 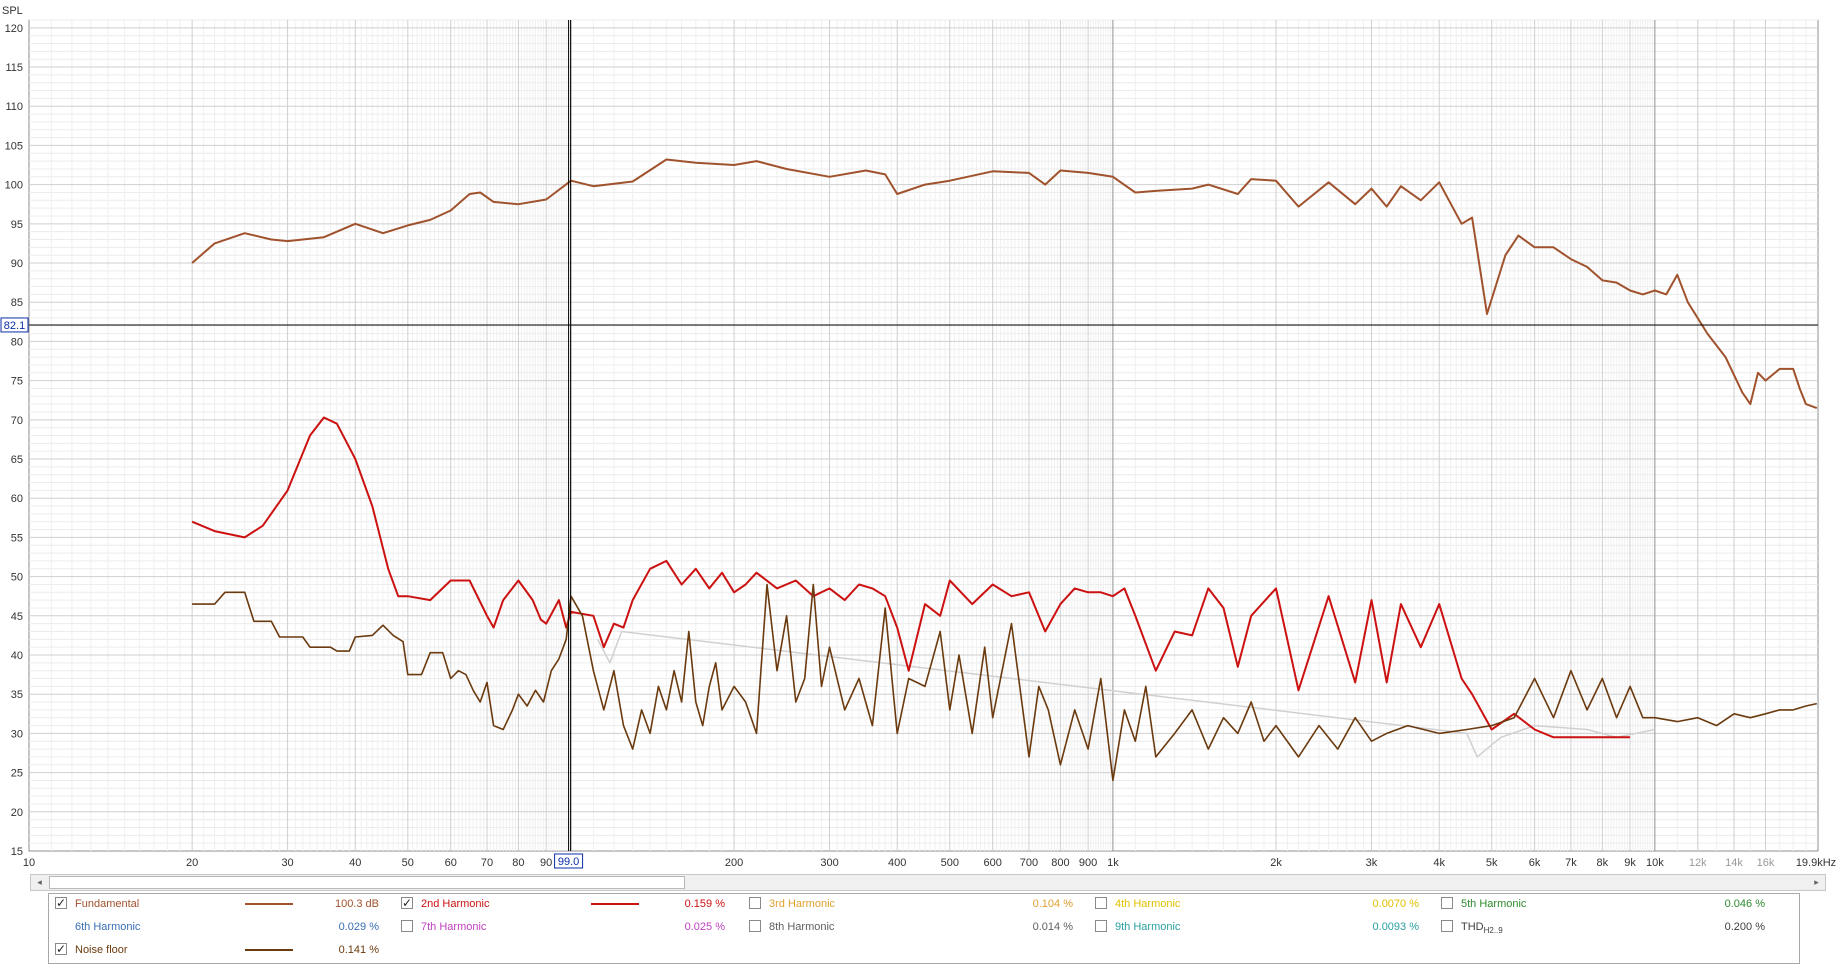 What do you see at coordinates (454, 927) in the screenshot?
I see `legend-label: 7th Harmonic` at bounding box center [454, 927].